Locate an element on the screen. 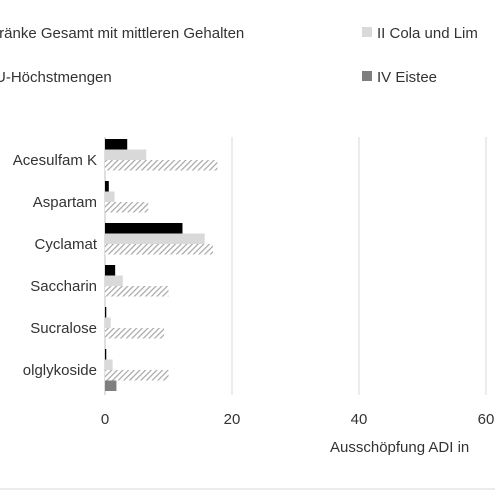  category-label: Saccharin is located at coordinates (63, 286).